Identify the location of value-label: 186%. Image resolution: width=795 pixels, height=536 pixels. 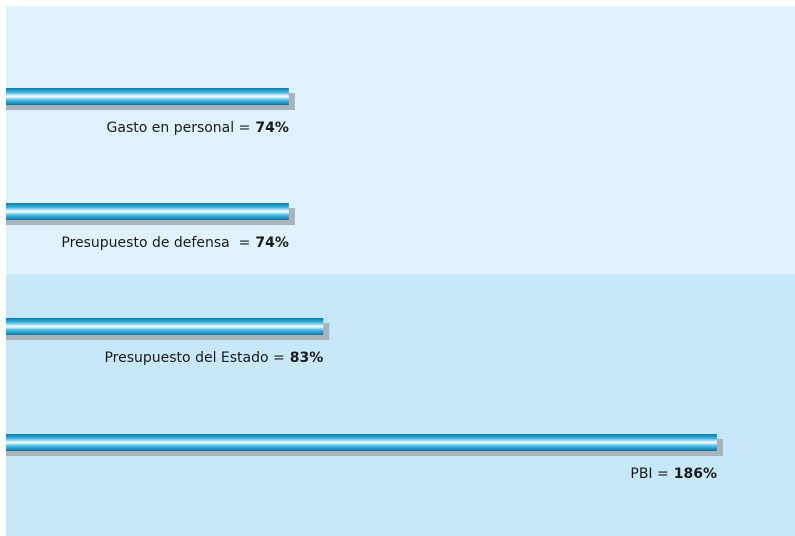
(695, 474).